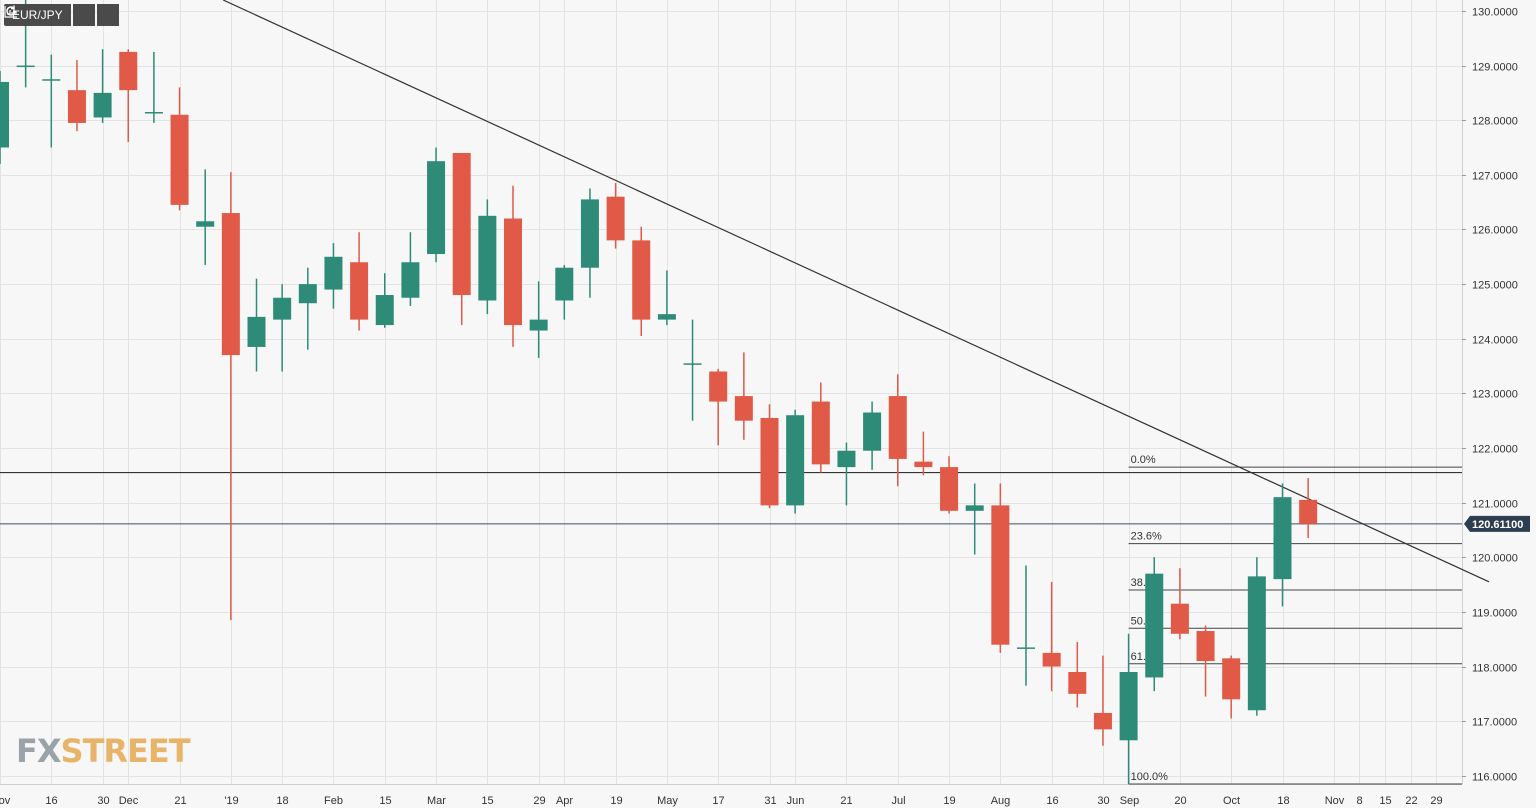  I want to click on price-tag-label: 120.61100, so click(1497, 525).